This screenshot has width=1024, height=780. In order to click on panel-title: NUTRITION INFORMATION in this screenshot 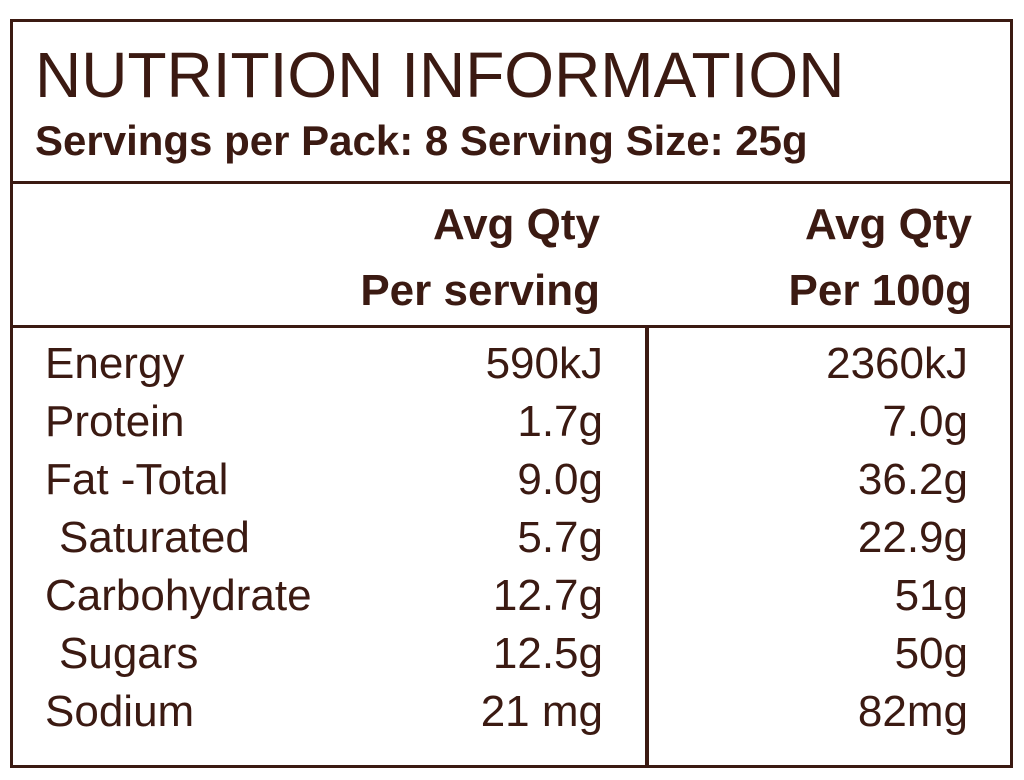, I will do `click(440, 75)`.